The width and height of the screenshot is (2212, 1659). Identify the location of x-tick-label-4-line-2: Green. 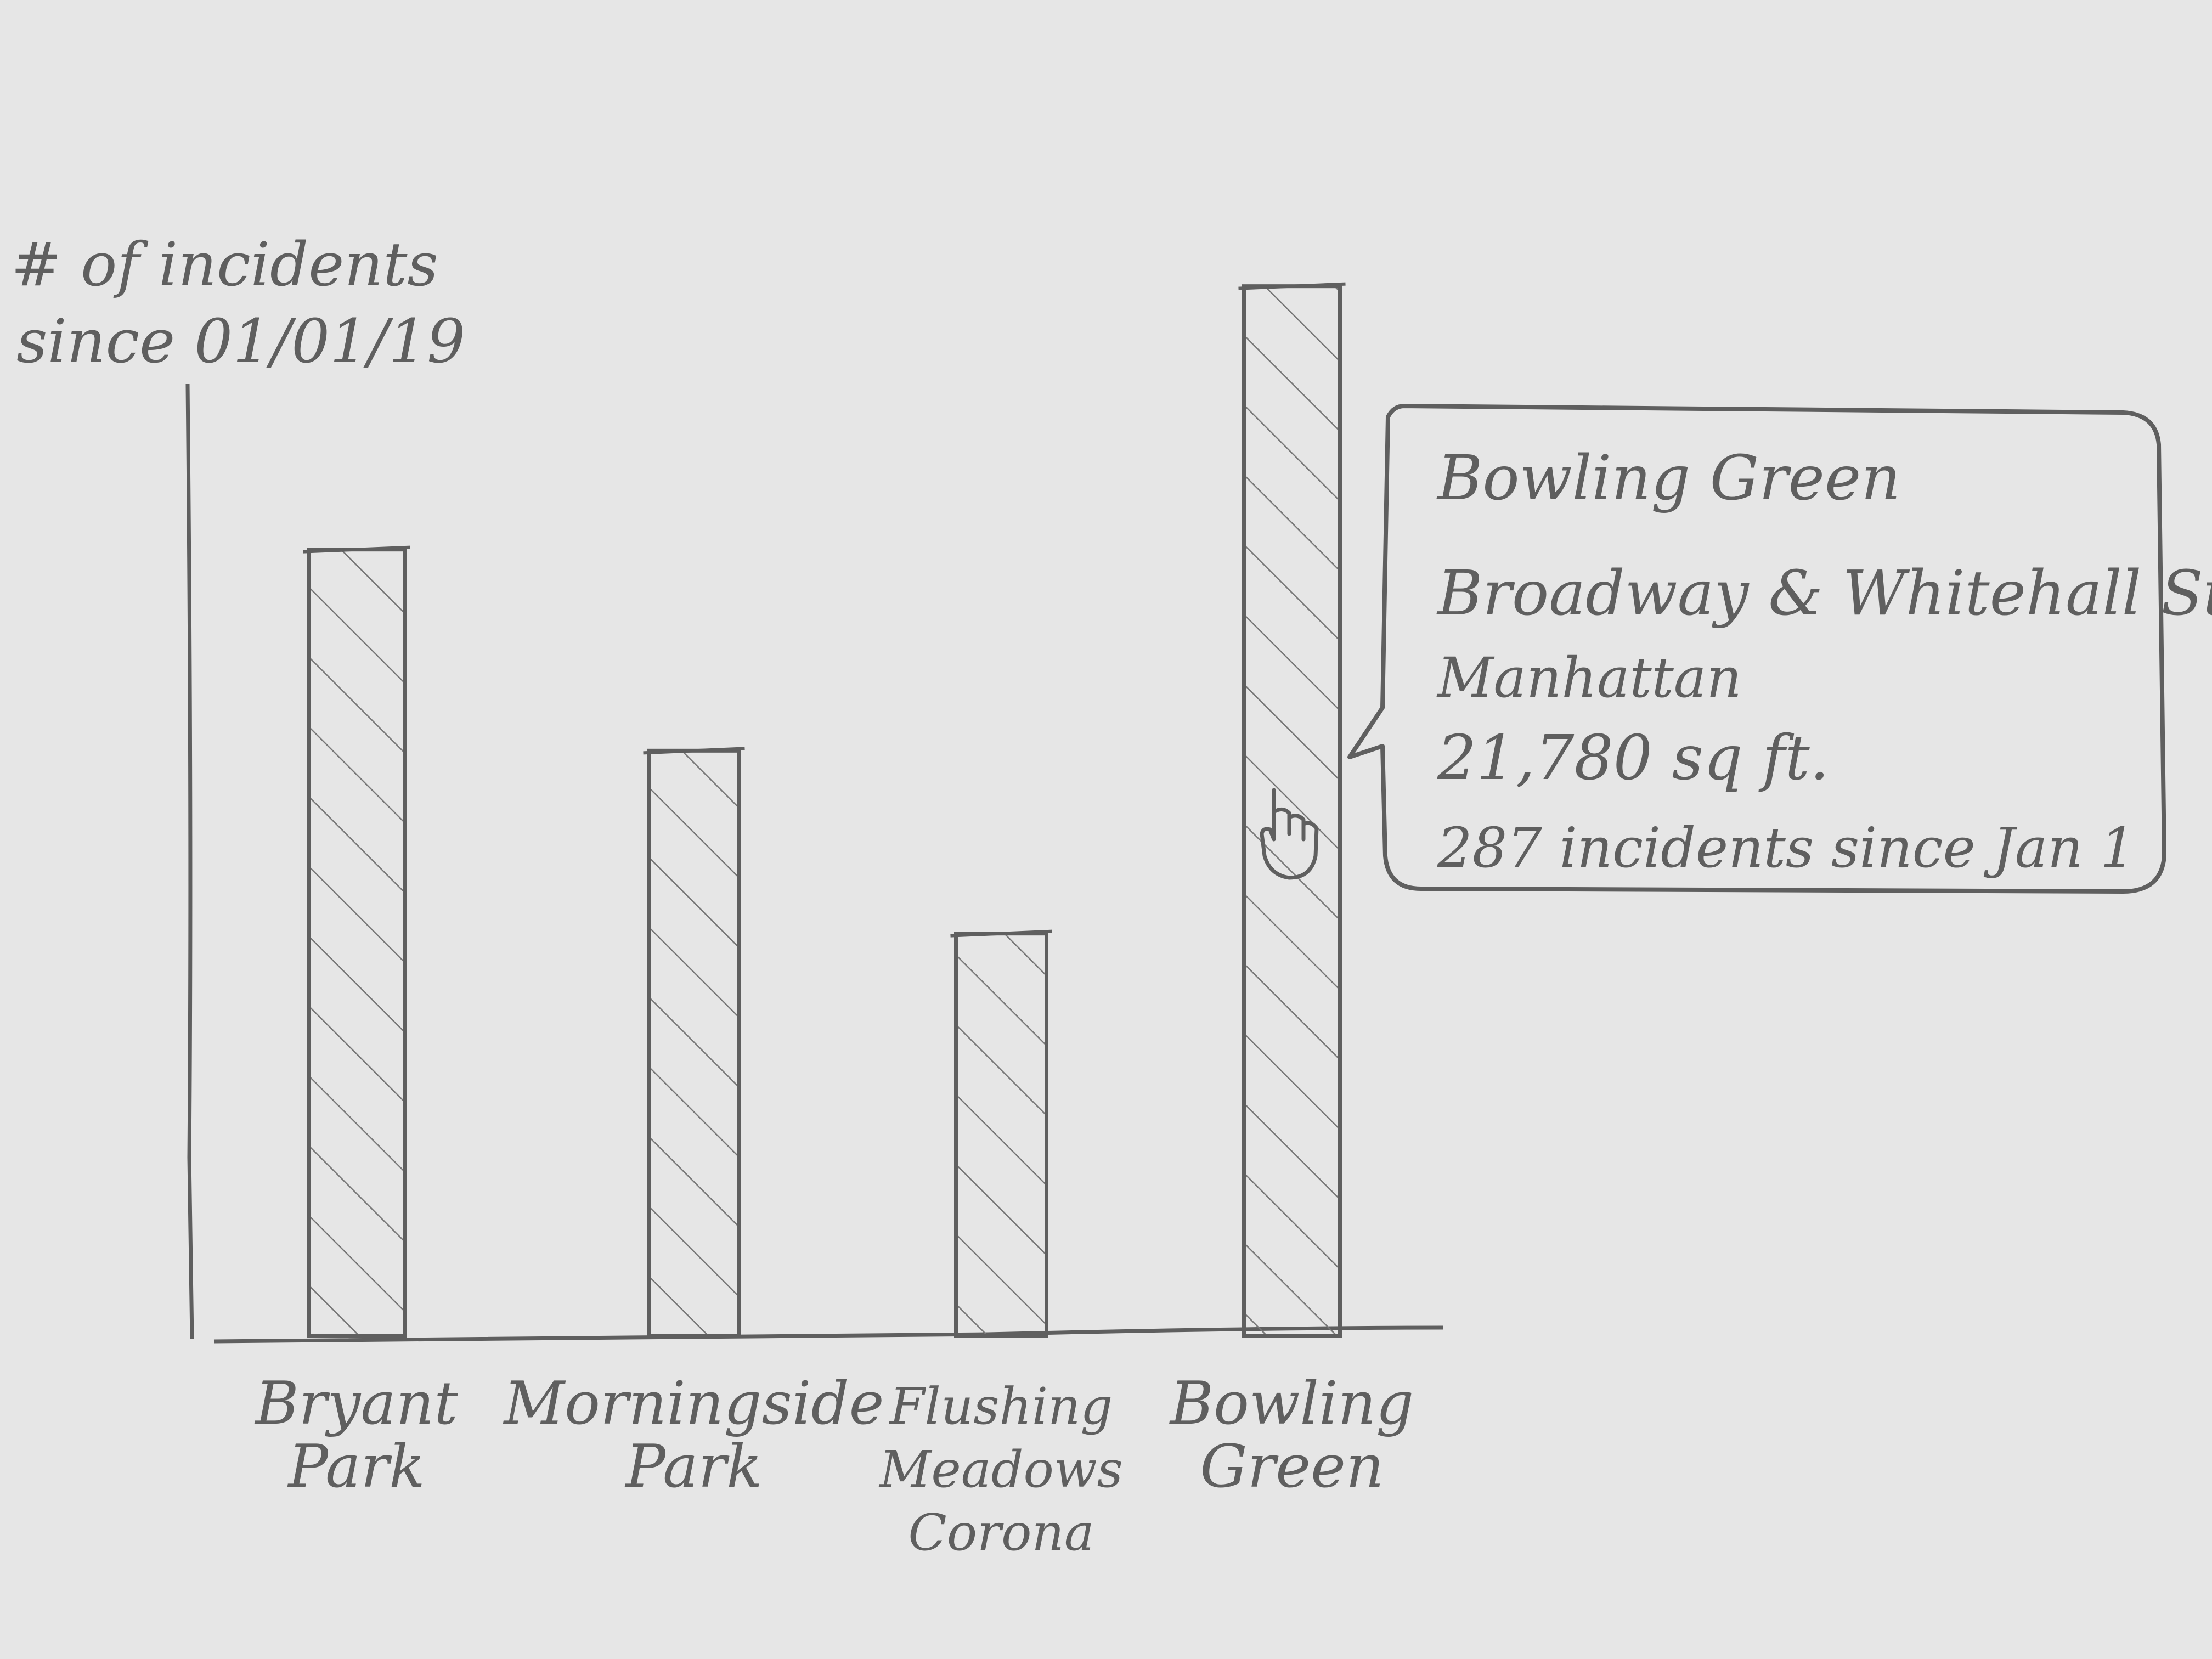
(1292, 1466).